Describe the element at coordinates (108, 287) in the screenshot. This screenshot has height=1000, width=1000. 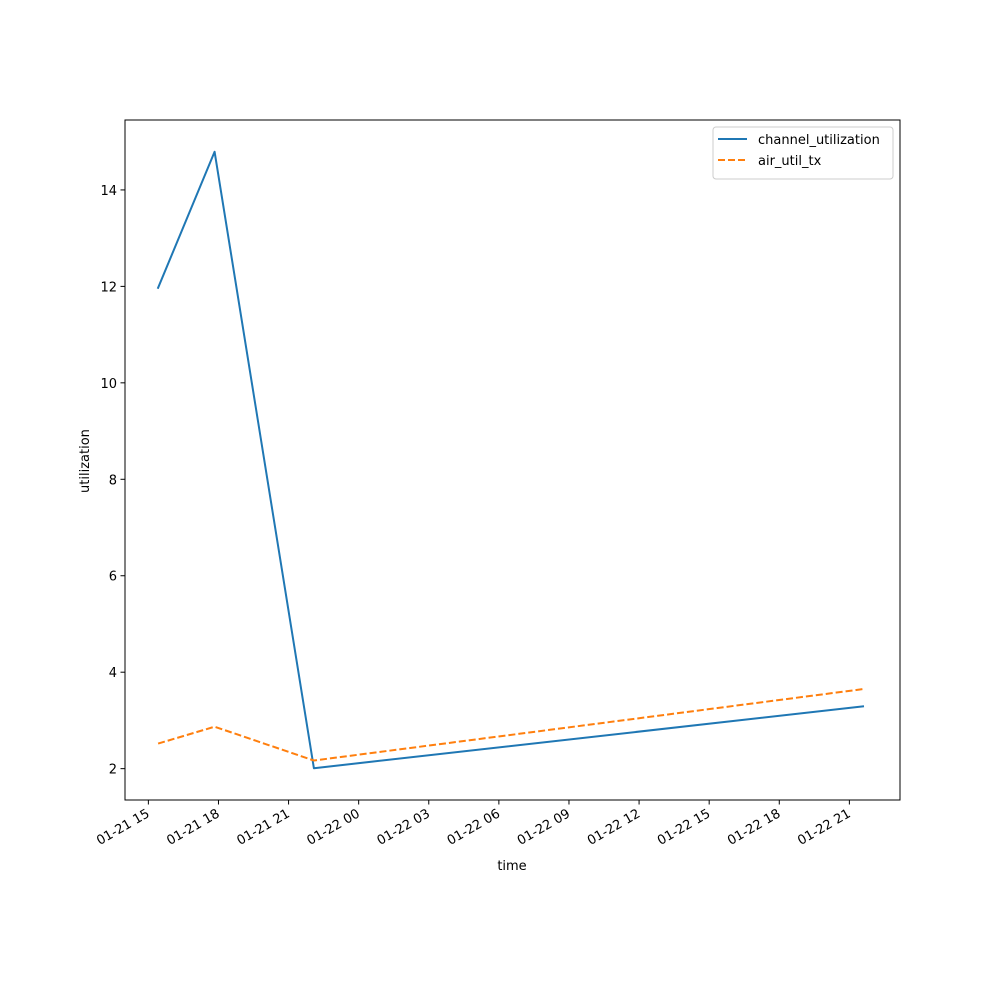
I see `y-tick-label: 12` at that location.